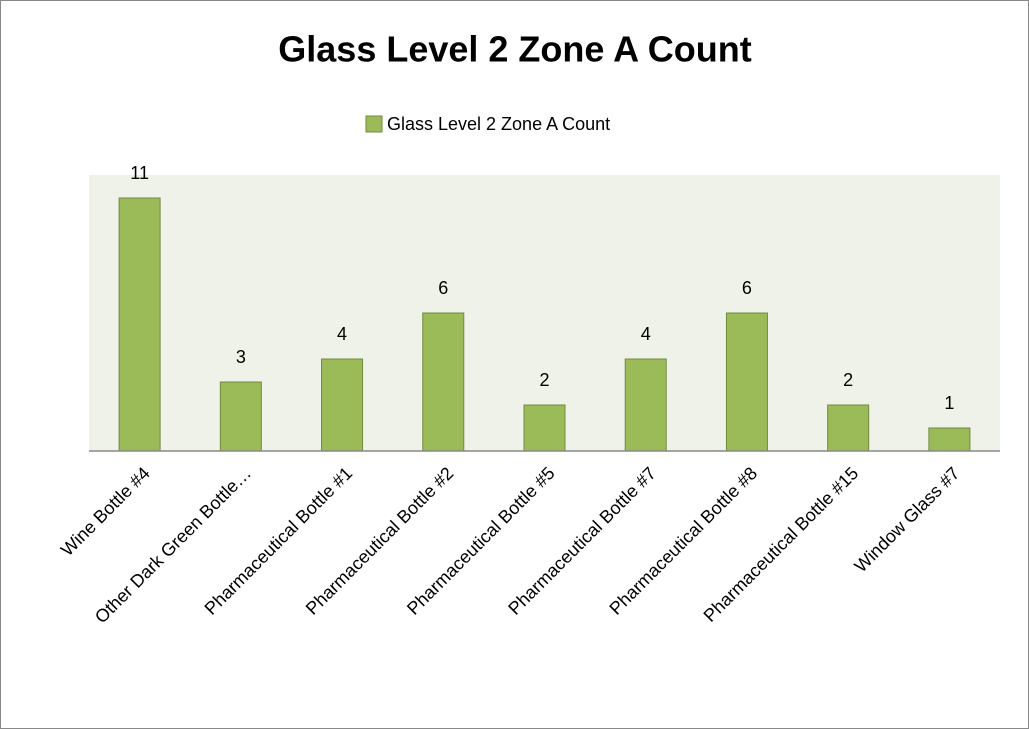 The width and height of the screenshot is (1029, 729). I want to click on data-label: 1, so click(949, 403).